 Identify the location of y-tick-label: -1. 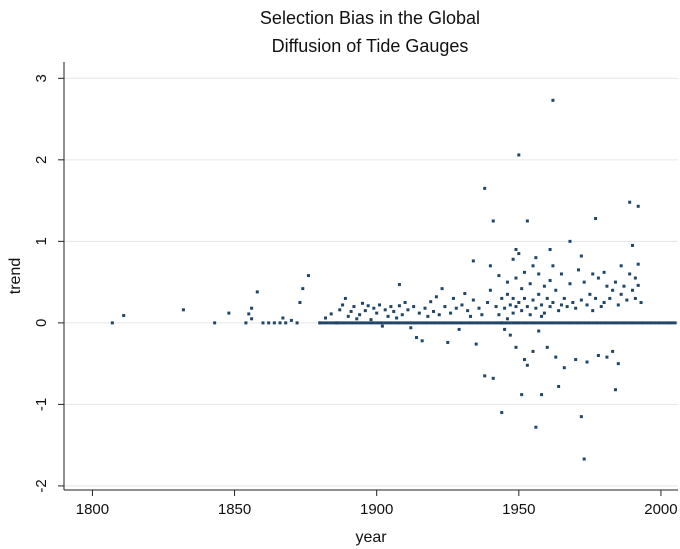
(41, 404).